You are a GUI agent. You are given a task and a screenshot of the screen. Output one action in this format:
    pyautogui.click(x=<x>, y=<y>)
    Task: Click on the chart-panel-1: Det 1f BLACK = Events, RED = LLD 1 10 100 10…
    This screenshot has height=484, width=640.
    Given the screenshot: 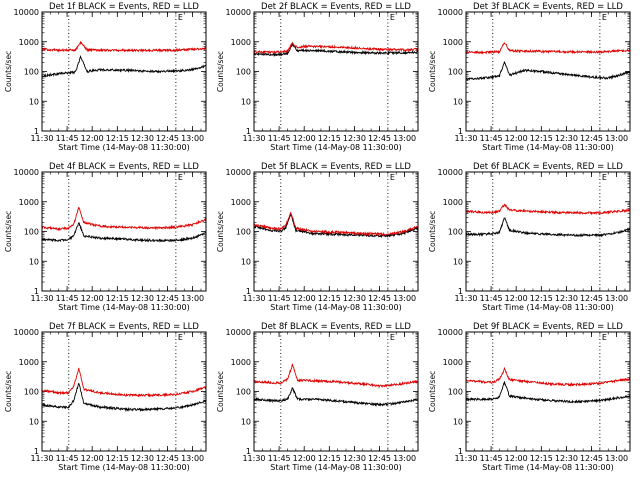 What is the action you would take?
    pyautogui.click(x=105, y=77)
    